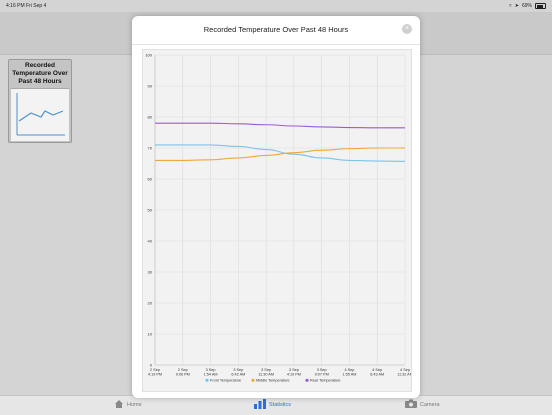 The image size is (552, 415). I want to click on y-tick-label: 50, so click(150, 210).